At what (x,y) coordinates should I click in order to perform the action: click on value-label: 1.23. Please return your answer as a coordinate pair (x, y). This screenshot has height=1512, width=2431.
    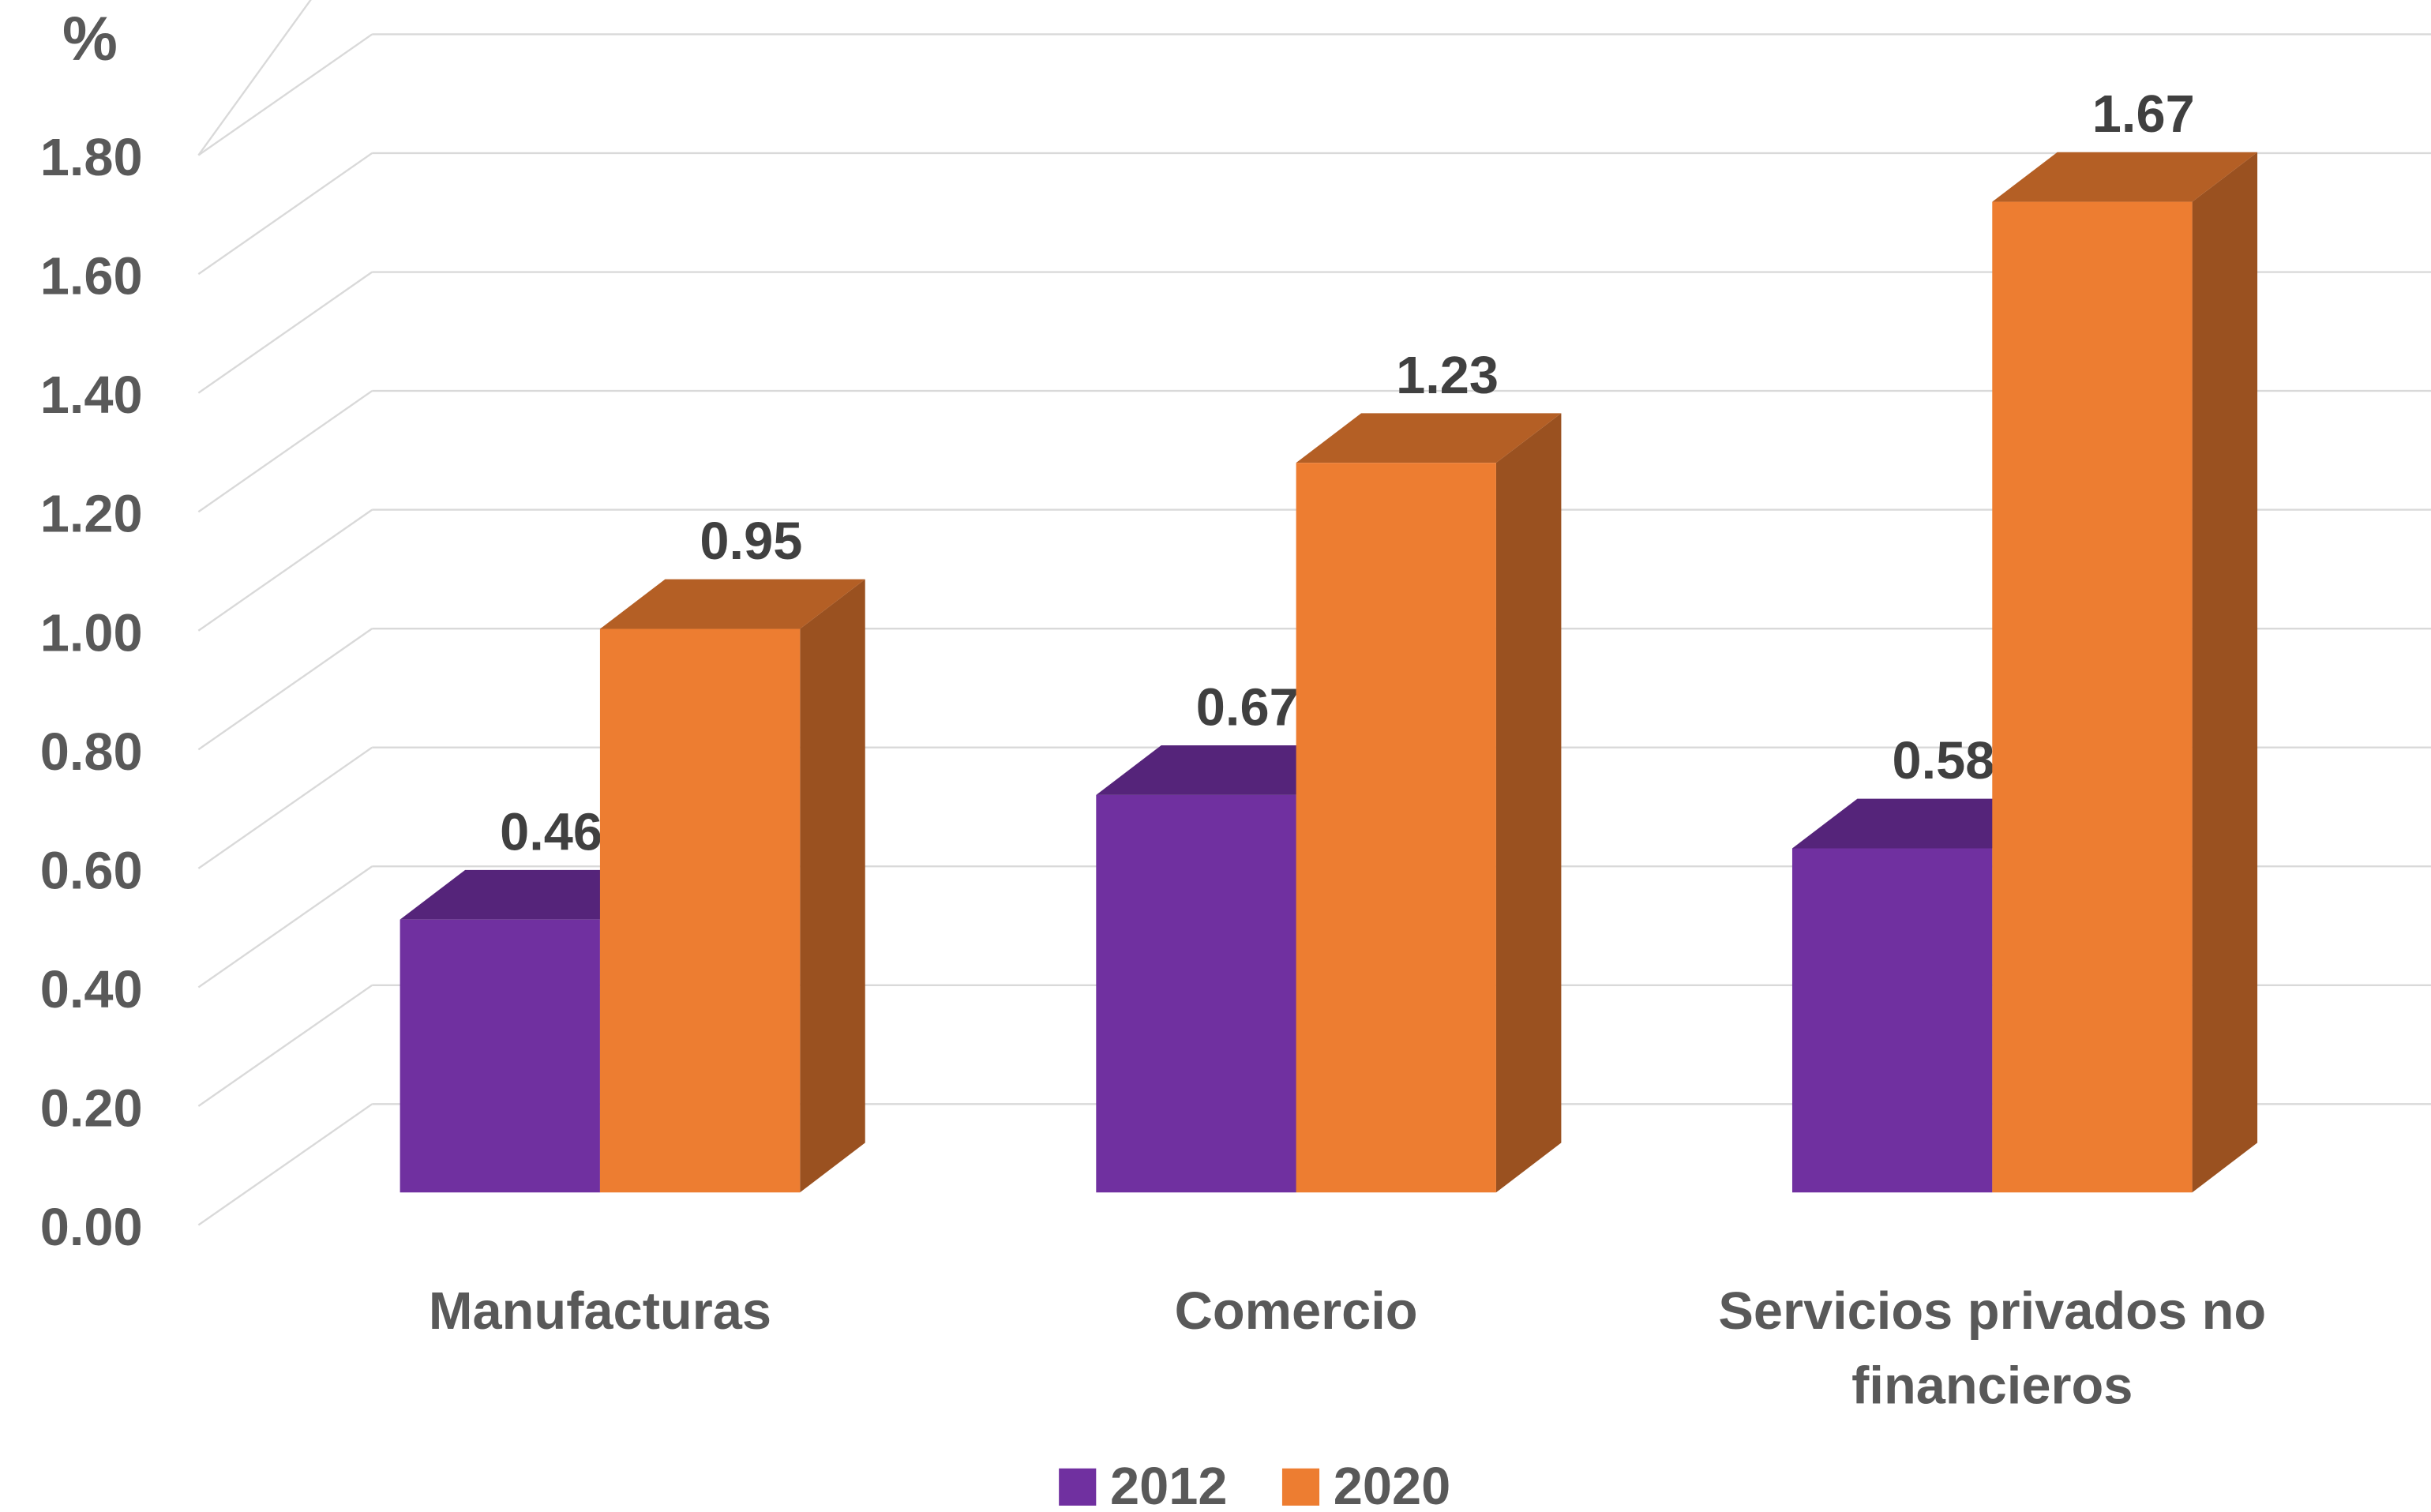
    Looking at the image, I should click on (1447, 376).